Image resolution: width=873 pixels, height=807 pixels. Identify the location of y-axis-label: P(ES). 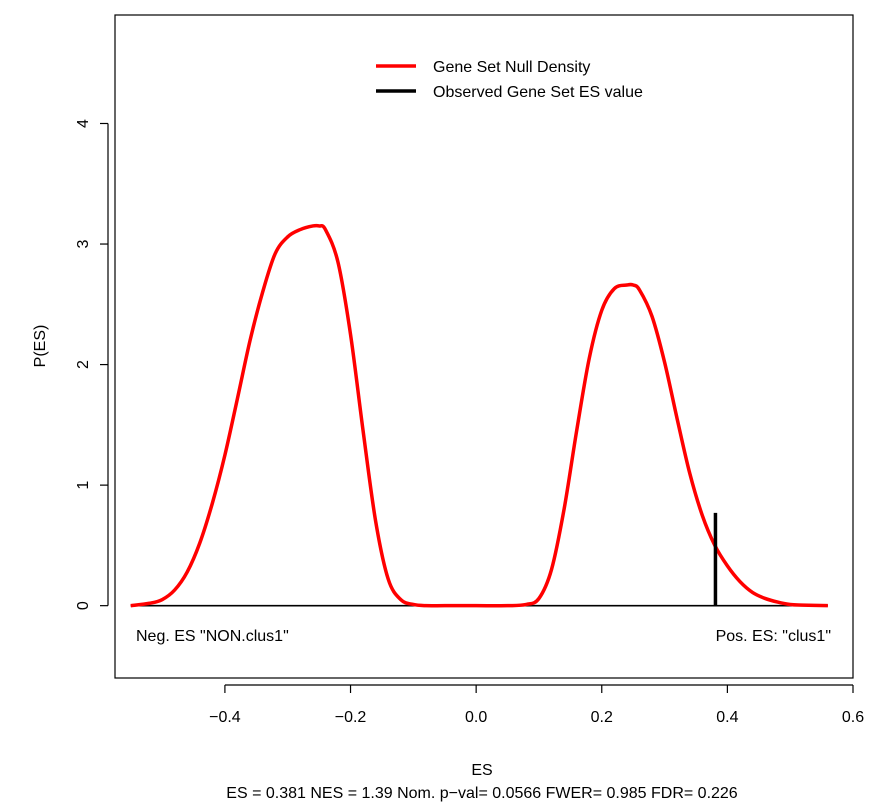
(40, 346).